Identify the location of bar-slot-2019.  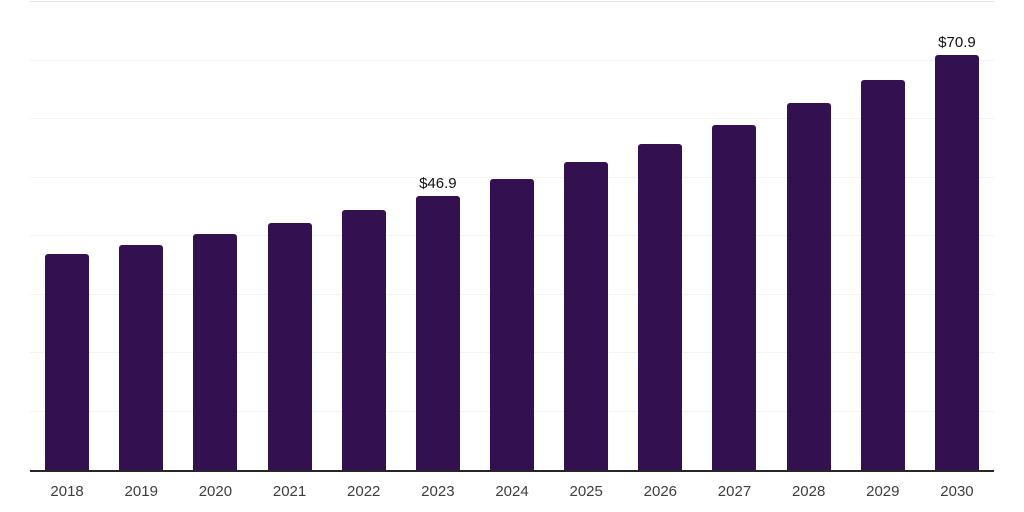
(141, 236).